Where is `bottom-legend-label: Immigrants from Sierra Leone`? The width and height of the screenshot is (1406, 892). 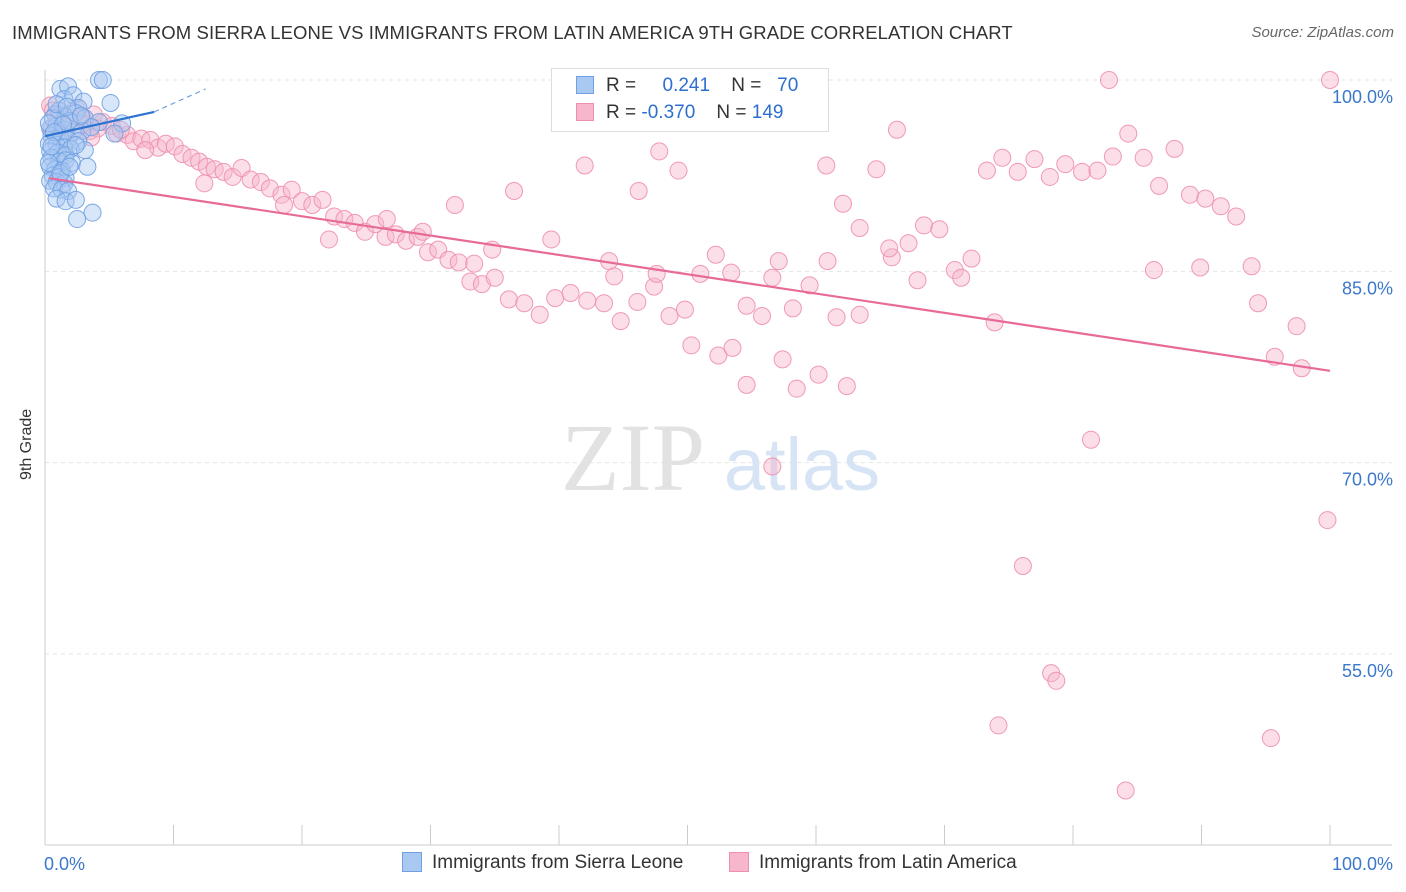
bottom-legend-label: Immigrants from Sierra Leone is located at coordinates (558, 862).